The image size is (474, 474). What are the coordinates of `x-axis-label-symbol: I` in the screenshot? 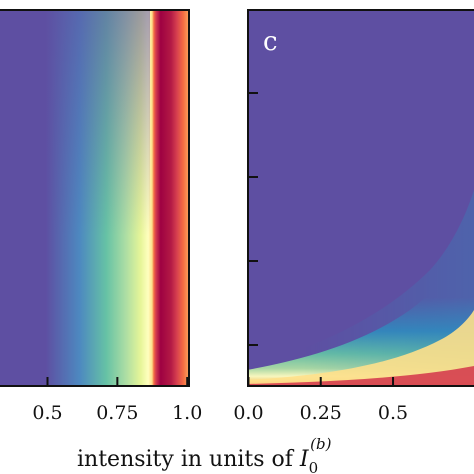 It's located at (304, 459).